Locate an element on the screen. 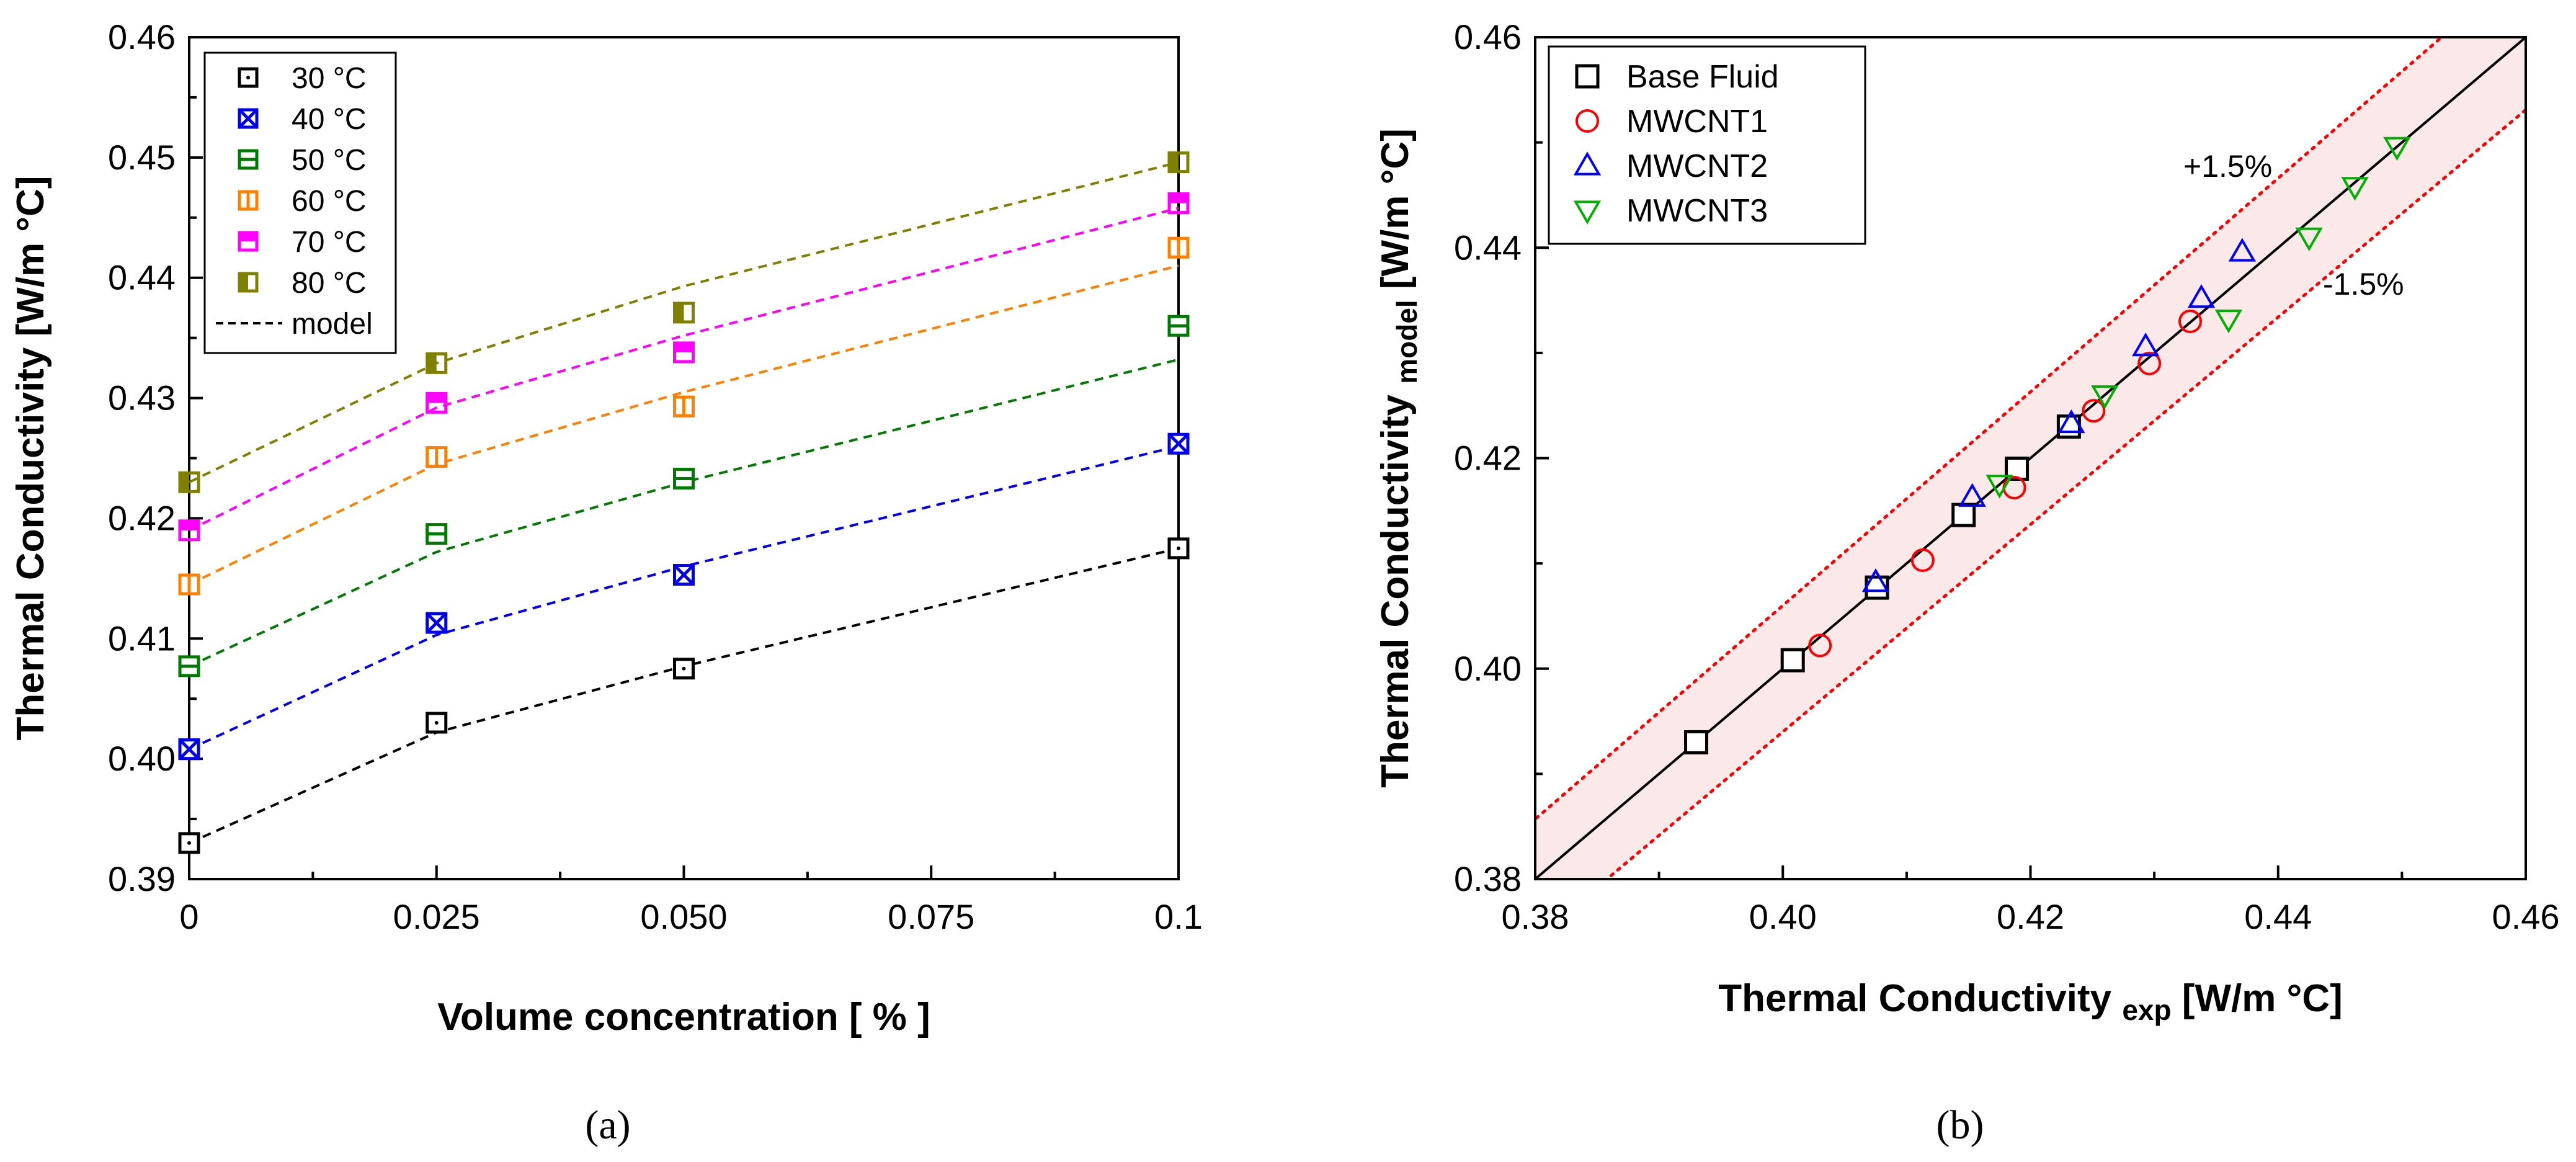 Image resolution: width=2576 pixels, height=1162 pixels. annotation-lower: -1.5% is located at coordinates (2363, 284).